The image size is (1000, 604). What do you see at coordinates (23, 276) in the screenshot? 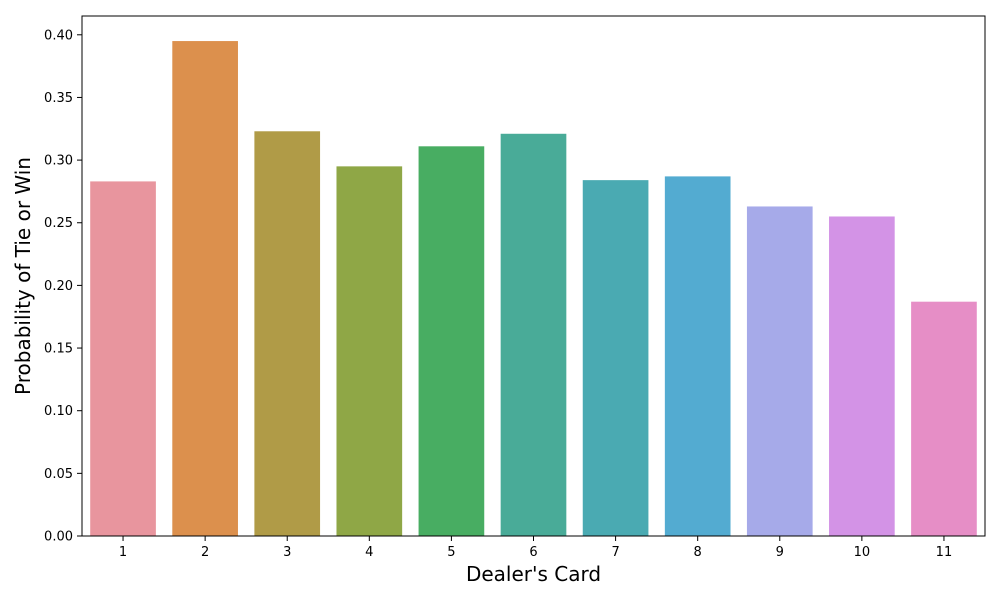
I see `y-axis-title: Probability of Tie or Win` at bounding box center [23, 276].